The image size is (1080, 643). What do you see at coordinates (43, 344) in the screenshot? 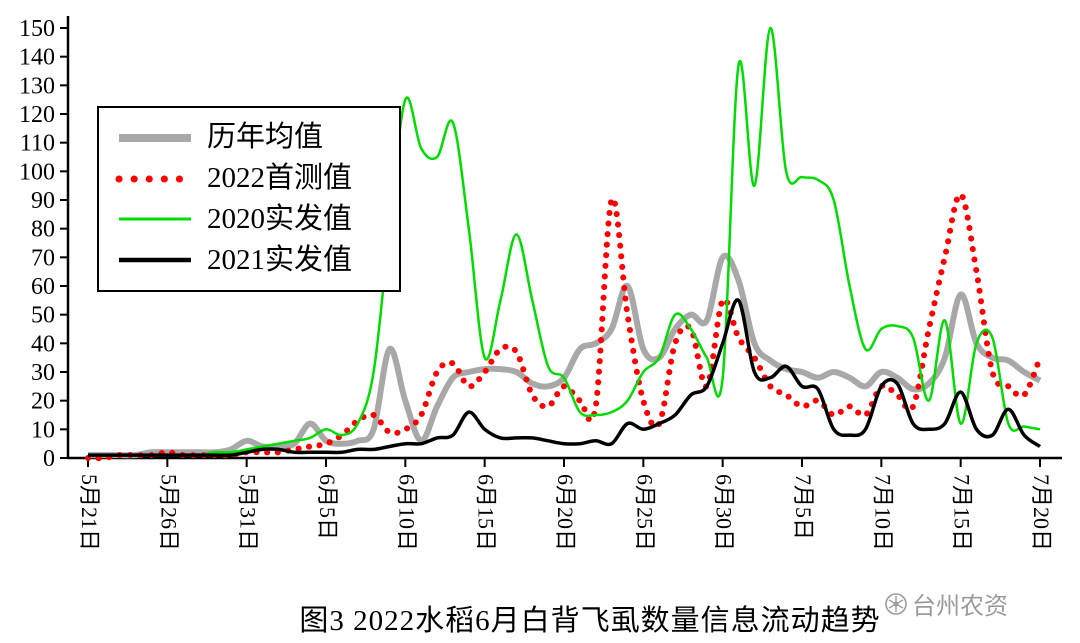
I see `y-tick-label: 40` at bounding box center [43, 344].